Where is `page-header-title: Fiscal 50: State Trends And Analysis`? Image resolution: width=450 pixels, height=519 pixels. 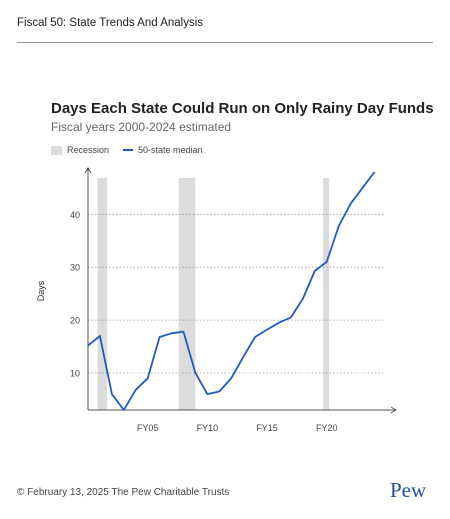
page-header-title: Fiscal 50: State Trends And Analysis is located at coordinates (110, 23).